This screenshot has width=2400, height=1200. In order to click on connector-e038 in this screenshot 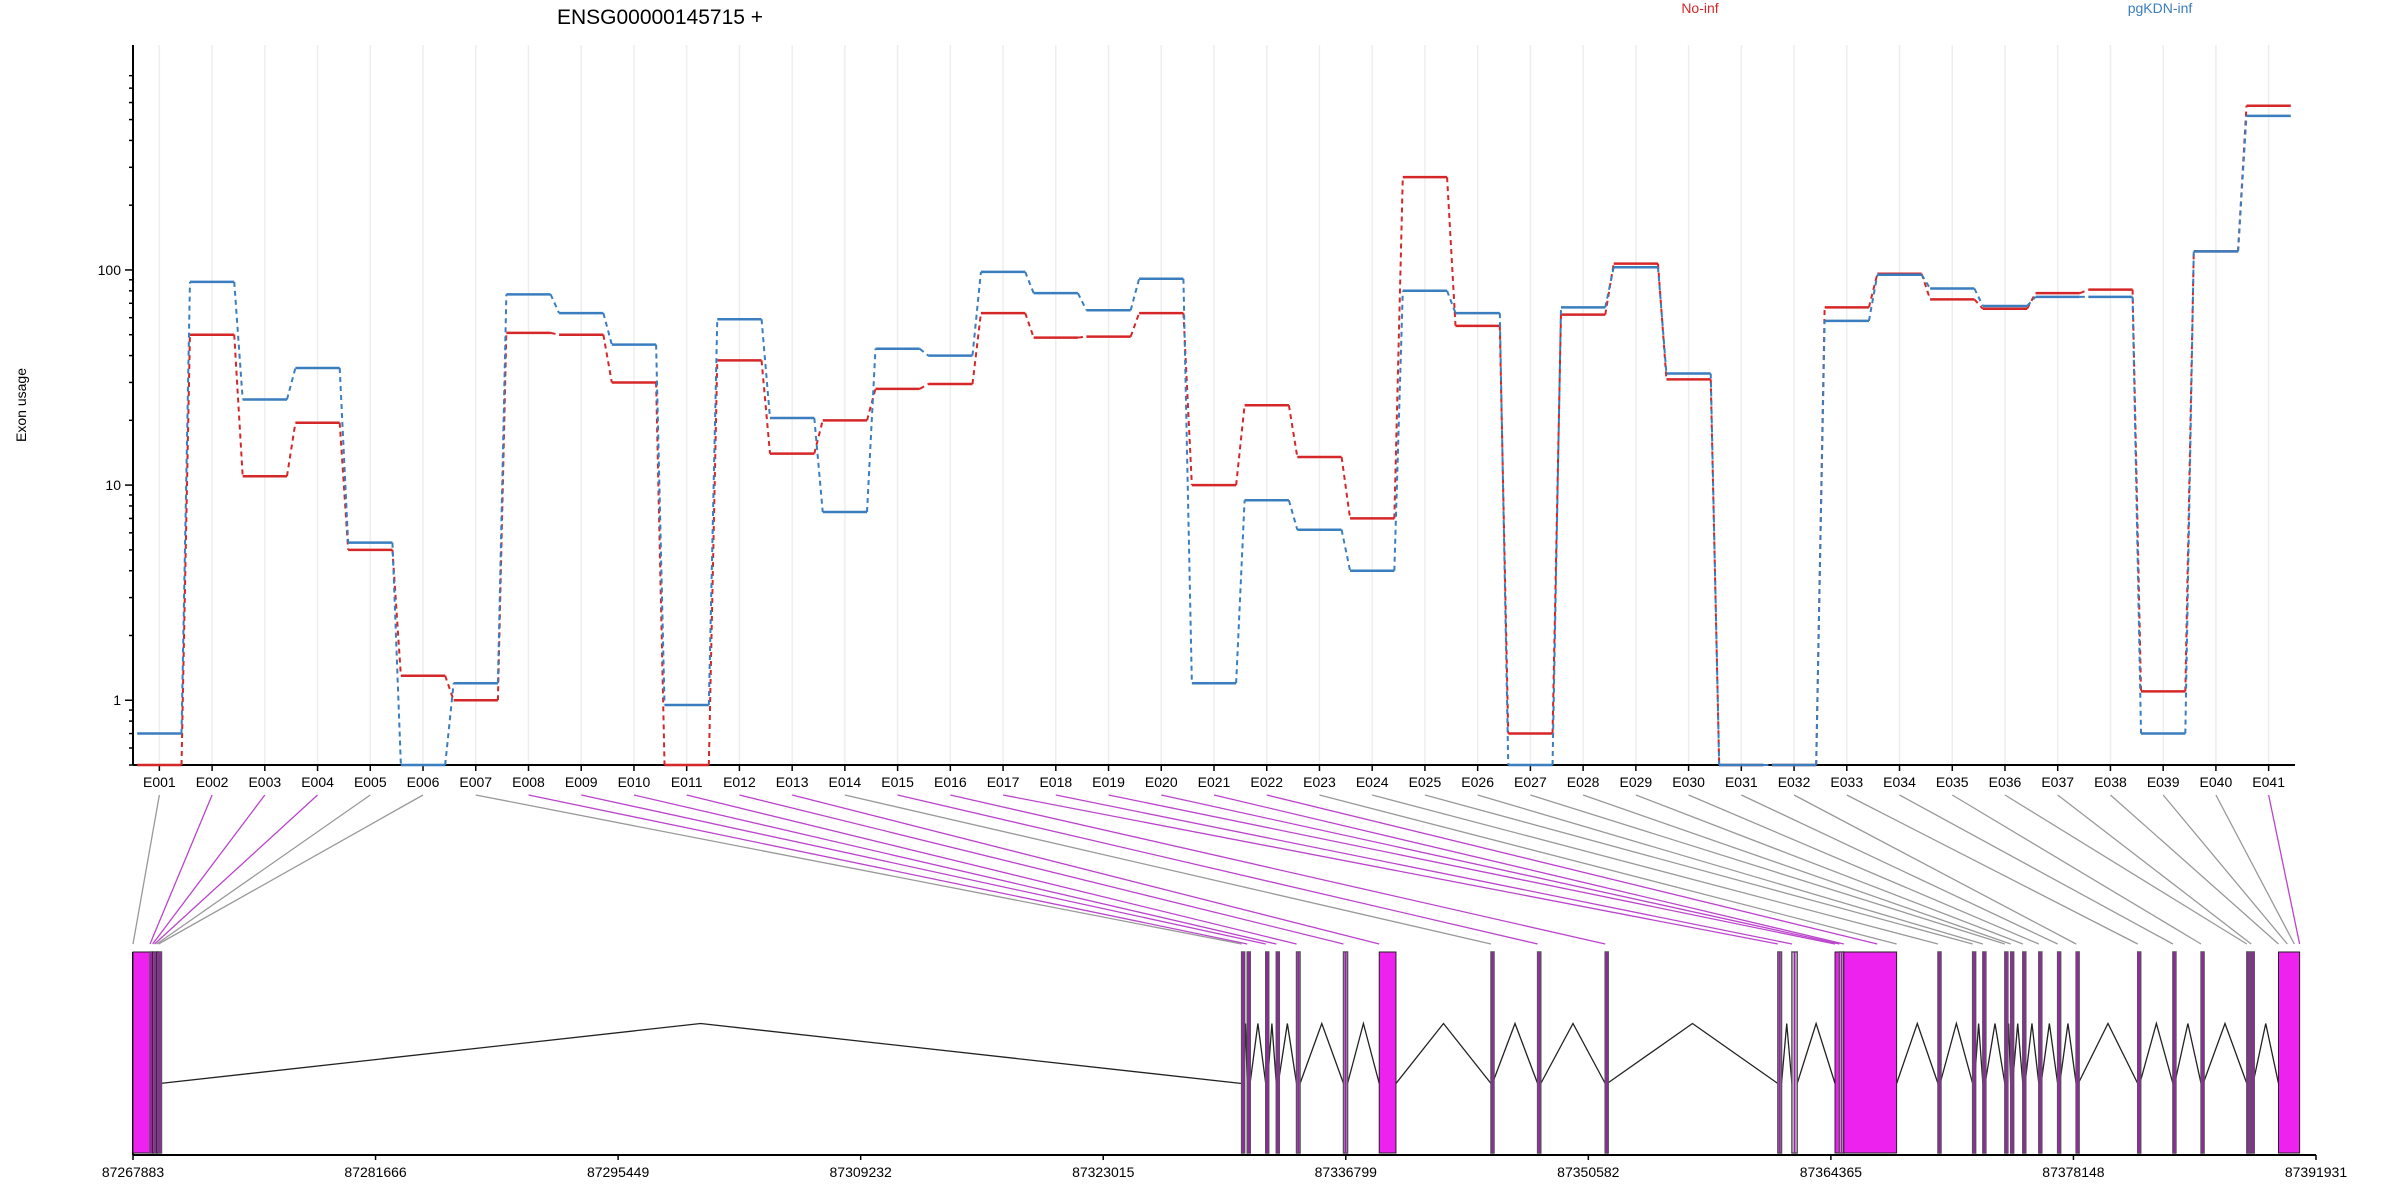, I will do `click(2194, 869)`.